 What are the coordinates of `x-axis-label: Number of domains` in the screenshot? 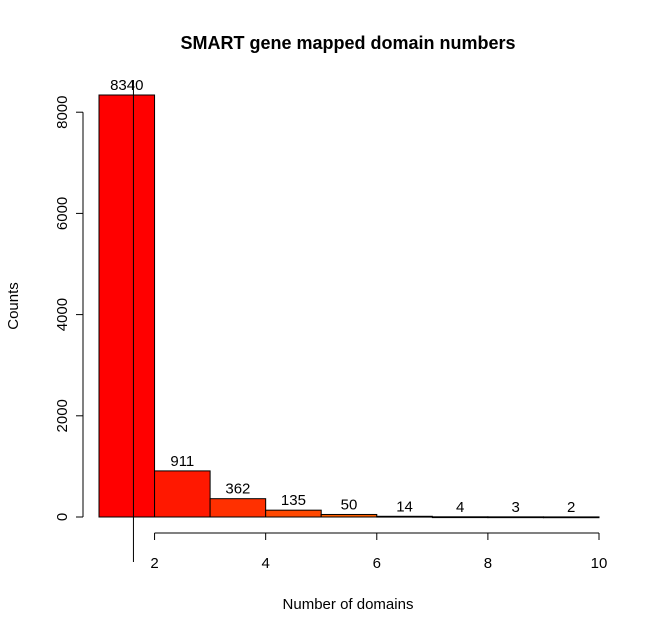 It's located at (348, 604).